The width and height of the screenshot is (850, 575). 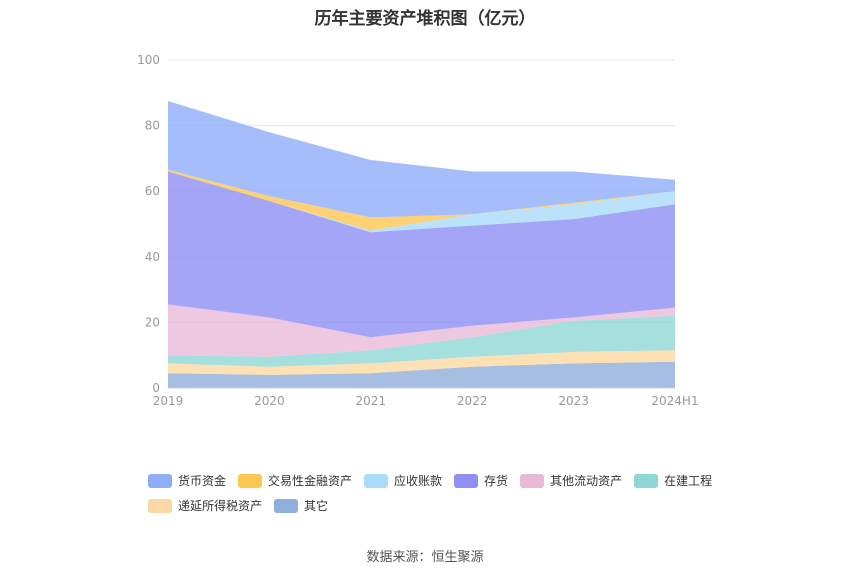 I want to click on x-tick-label: 2023, so click(x=573, y=401).